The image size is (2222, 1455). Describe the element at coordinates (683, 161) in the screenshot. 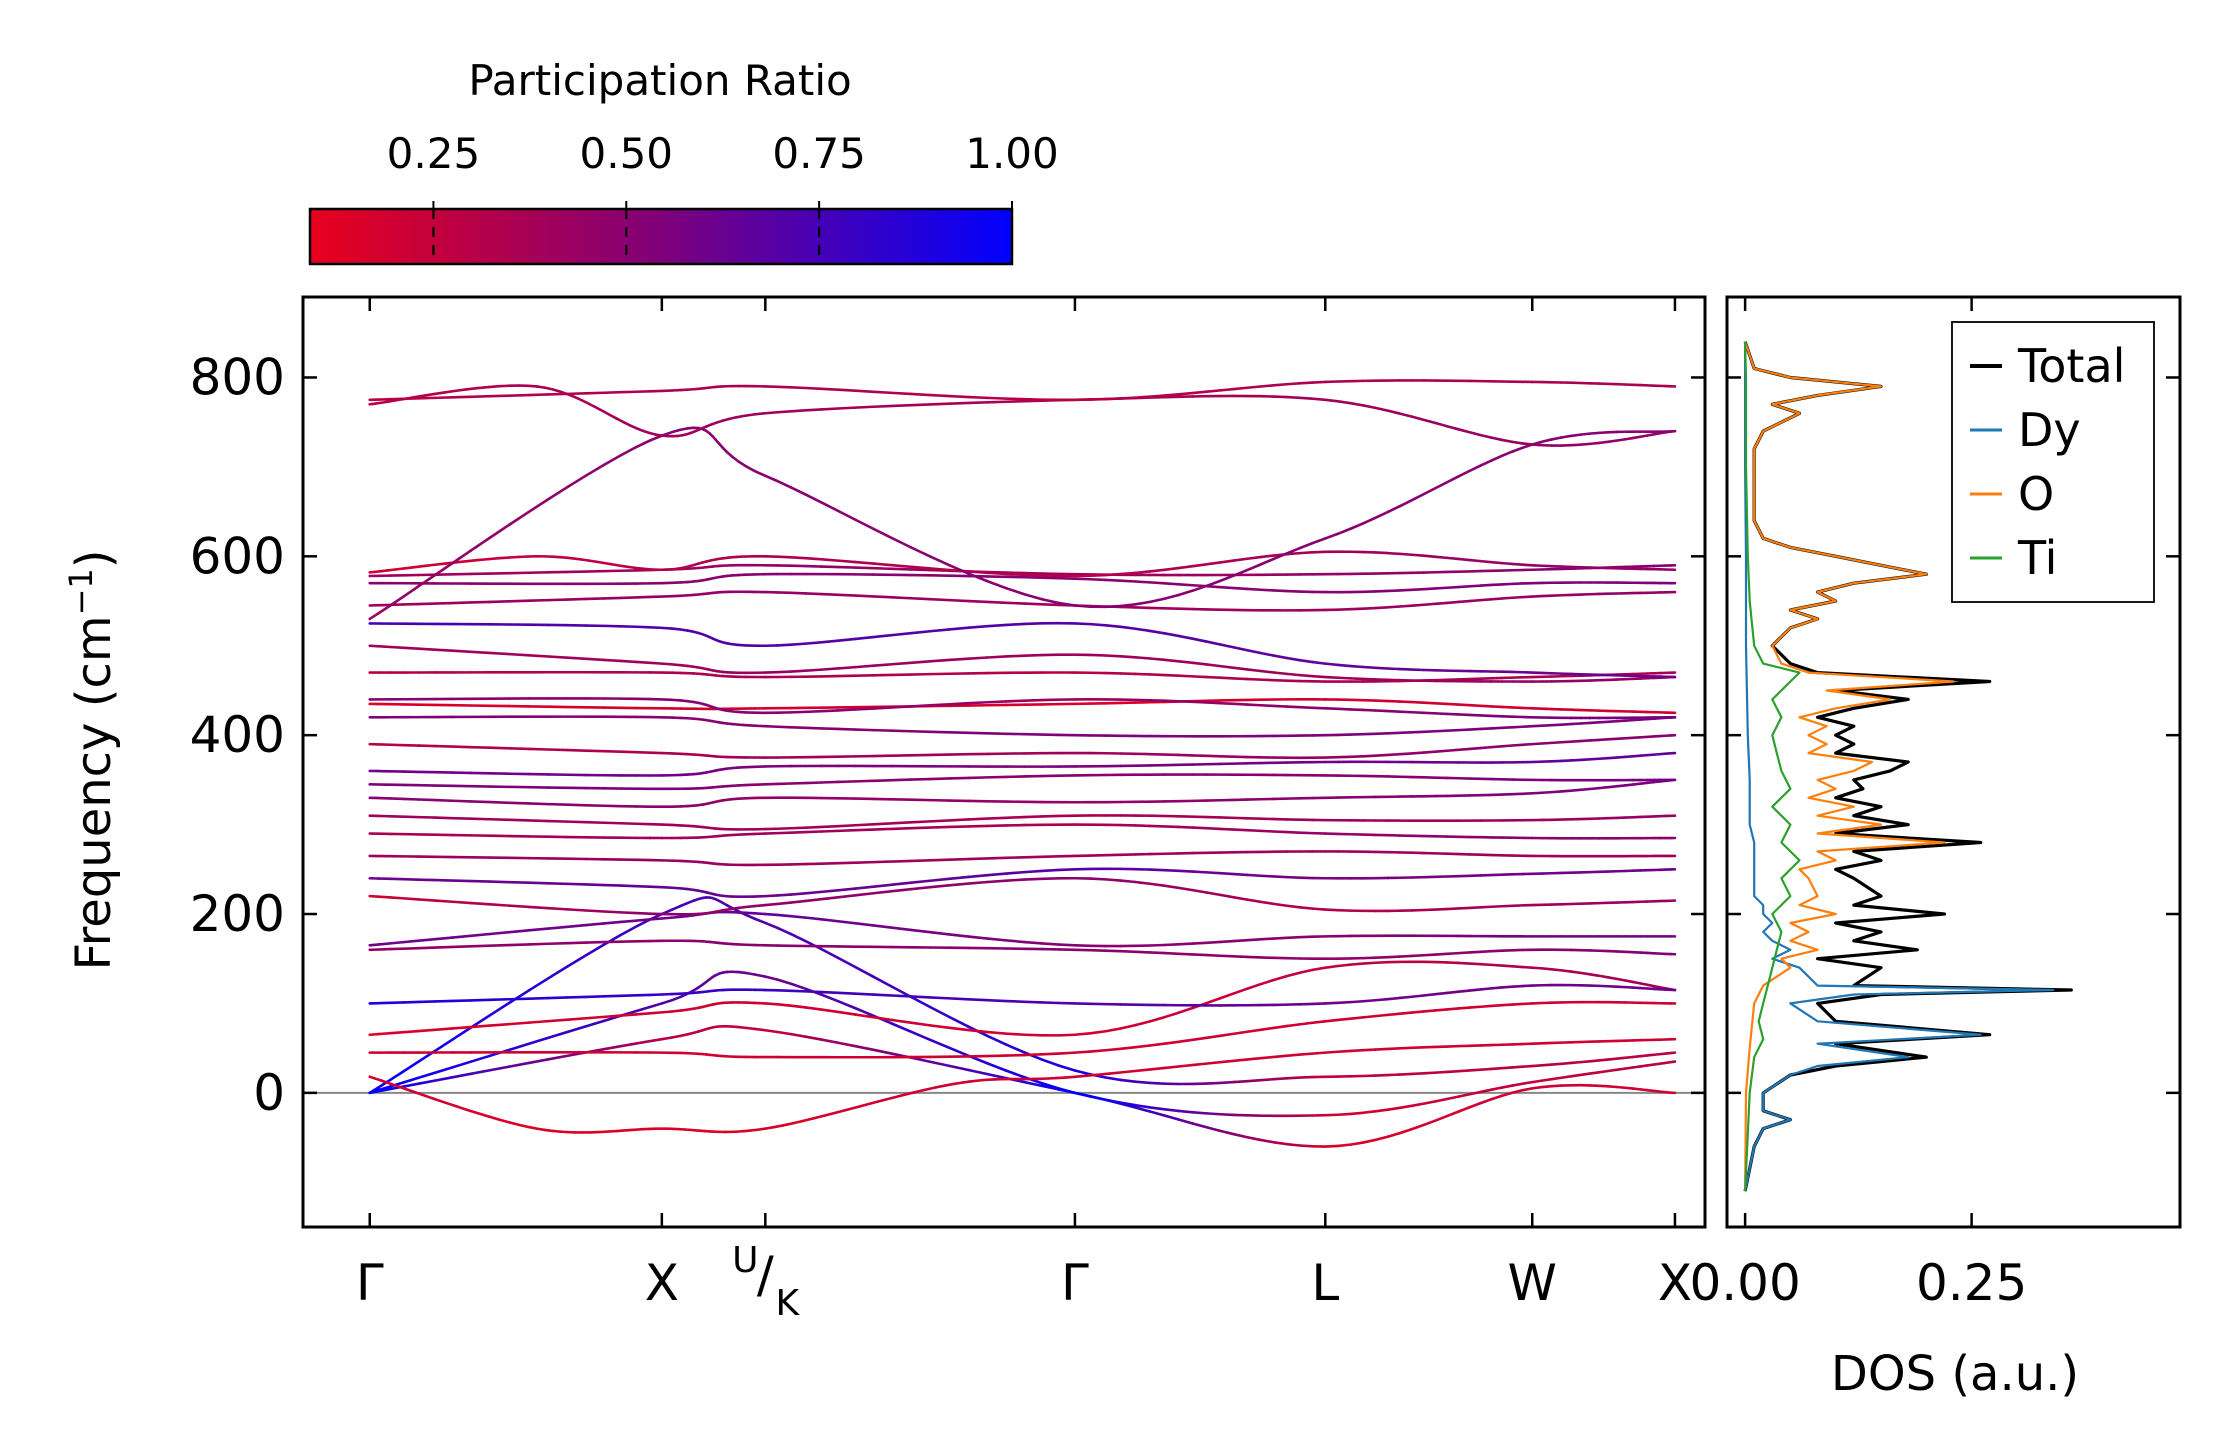

I see `colorbar: Participation Ratio 0.25 0.50 0.75 1.00` at that location.